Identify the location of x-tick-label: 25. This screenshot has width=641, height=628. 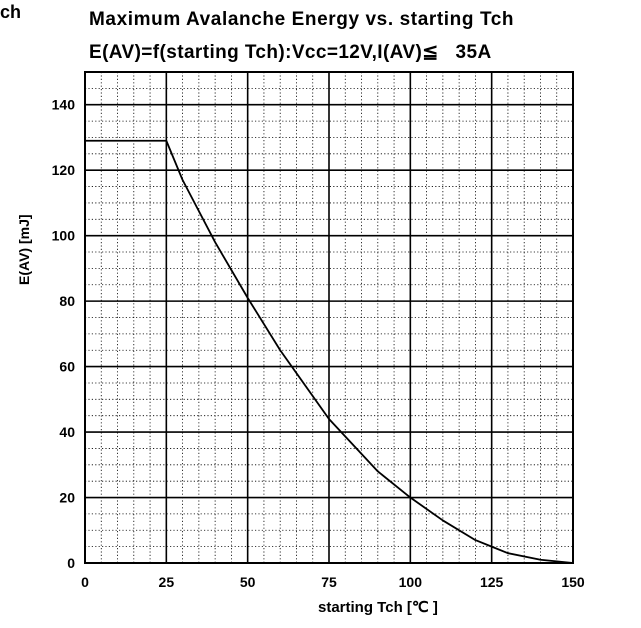
(167, 582).